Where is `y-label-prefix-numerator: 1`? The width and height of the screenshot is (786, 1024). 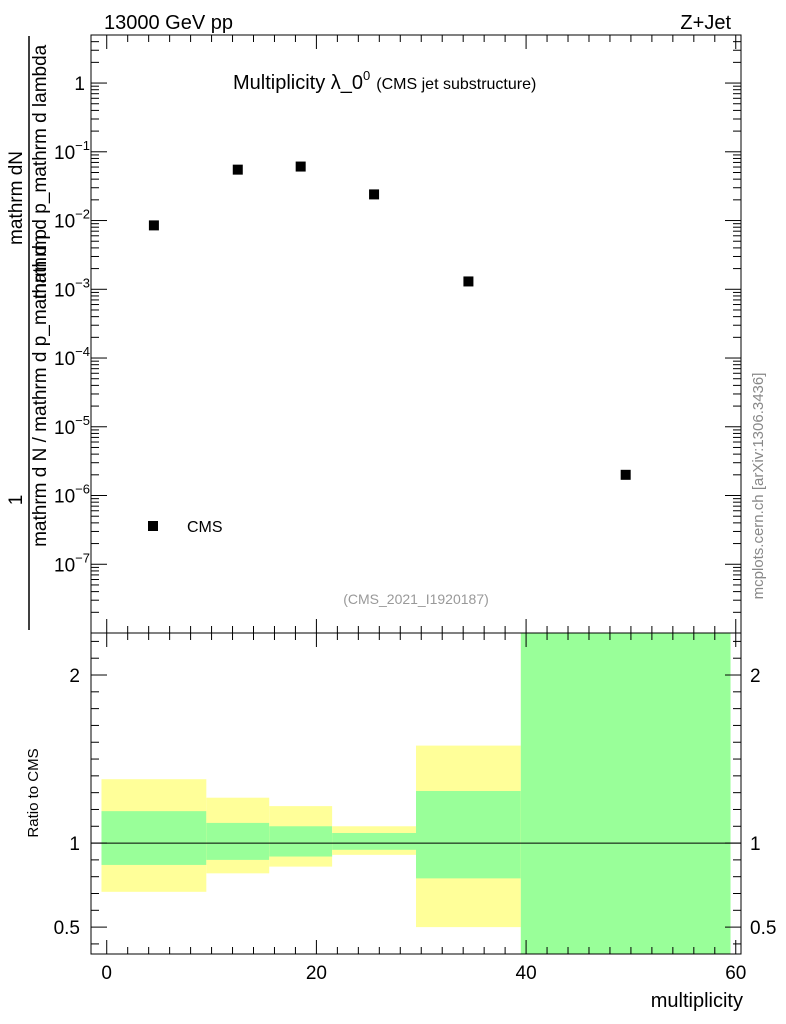
y-label-prefix-numerator: 1 is located at coordinates (16, 500).